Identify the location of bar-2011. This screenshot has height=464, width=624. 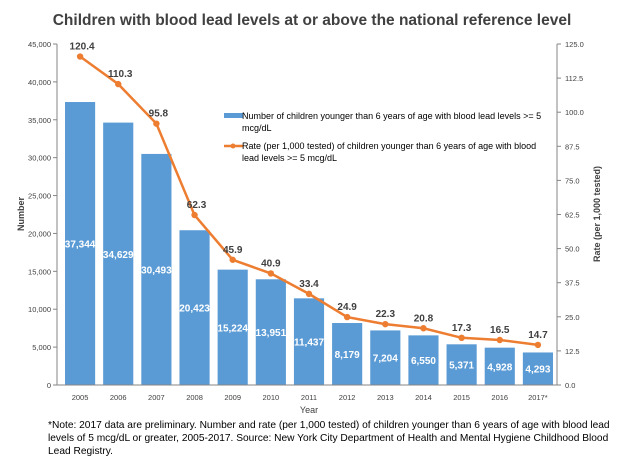
(309, 341).